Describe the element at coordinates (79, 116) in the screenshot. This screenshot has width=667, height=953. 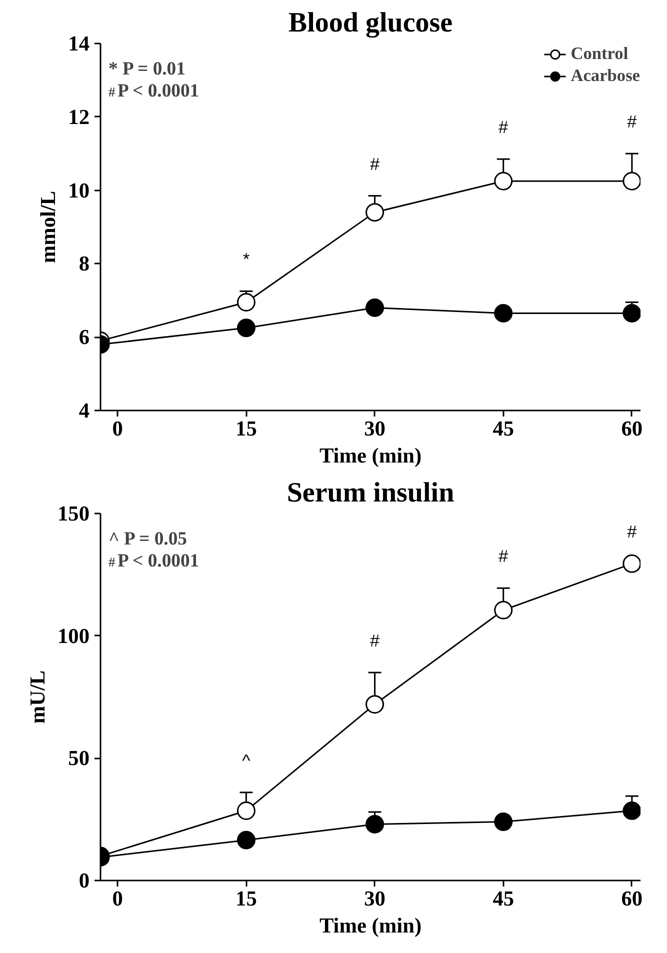
I see `y-tick-label: 12` at that location.